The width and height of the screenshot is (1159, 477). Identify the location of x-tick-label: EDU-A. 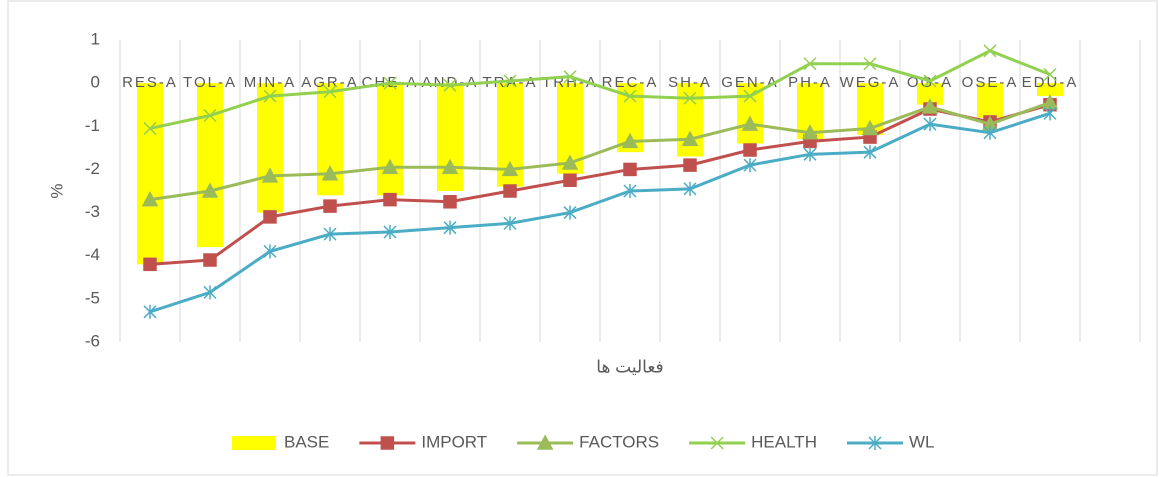
(1050, 82).